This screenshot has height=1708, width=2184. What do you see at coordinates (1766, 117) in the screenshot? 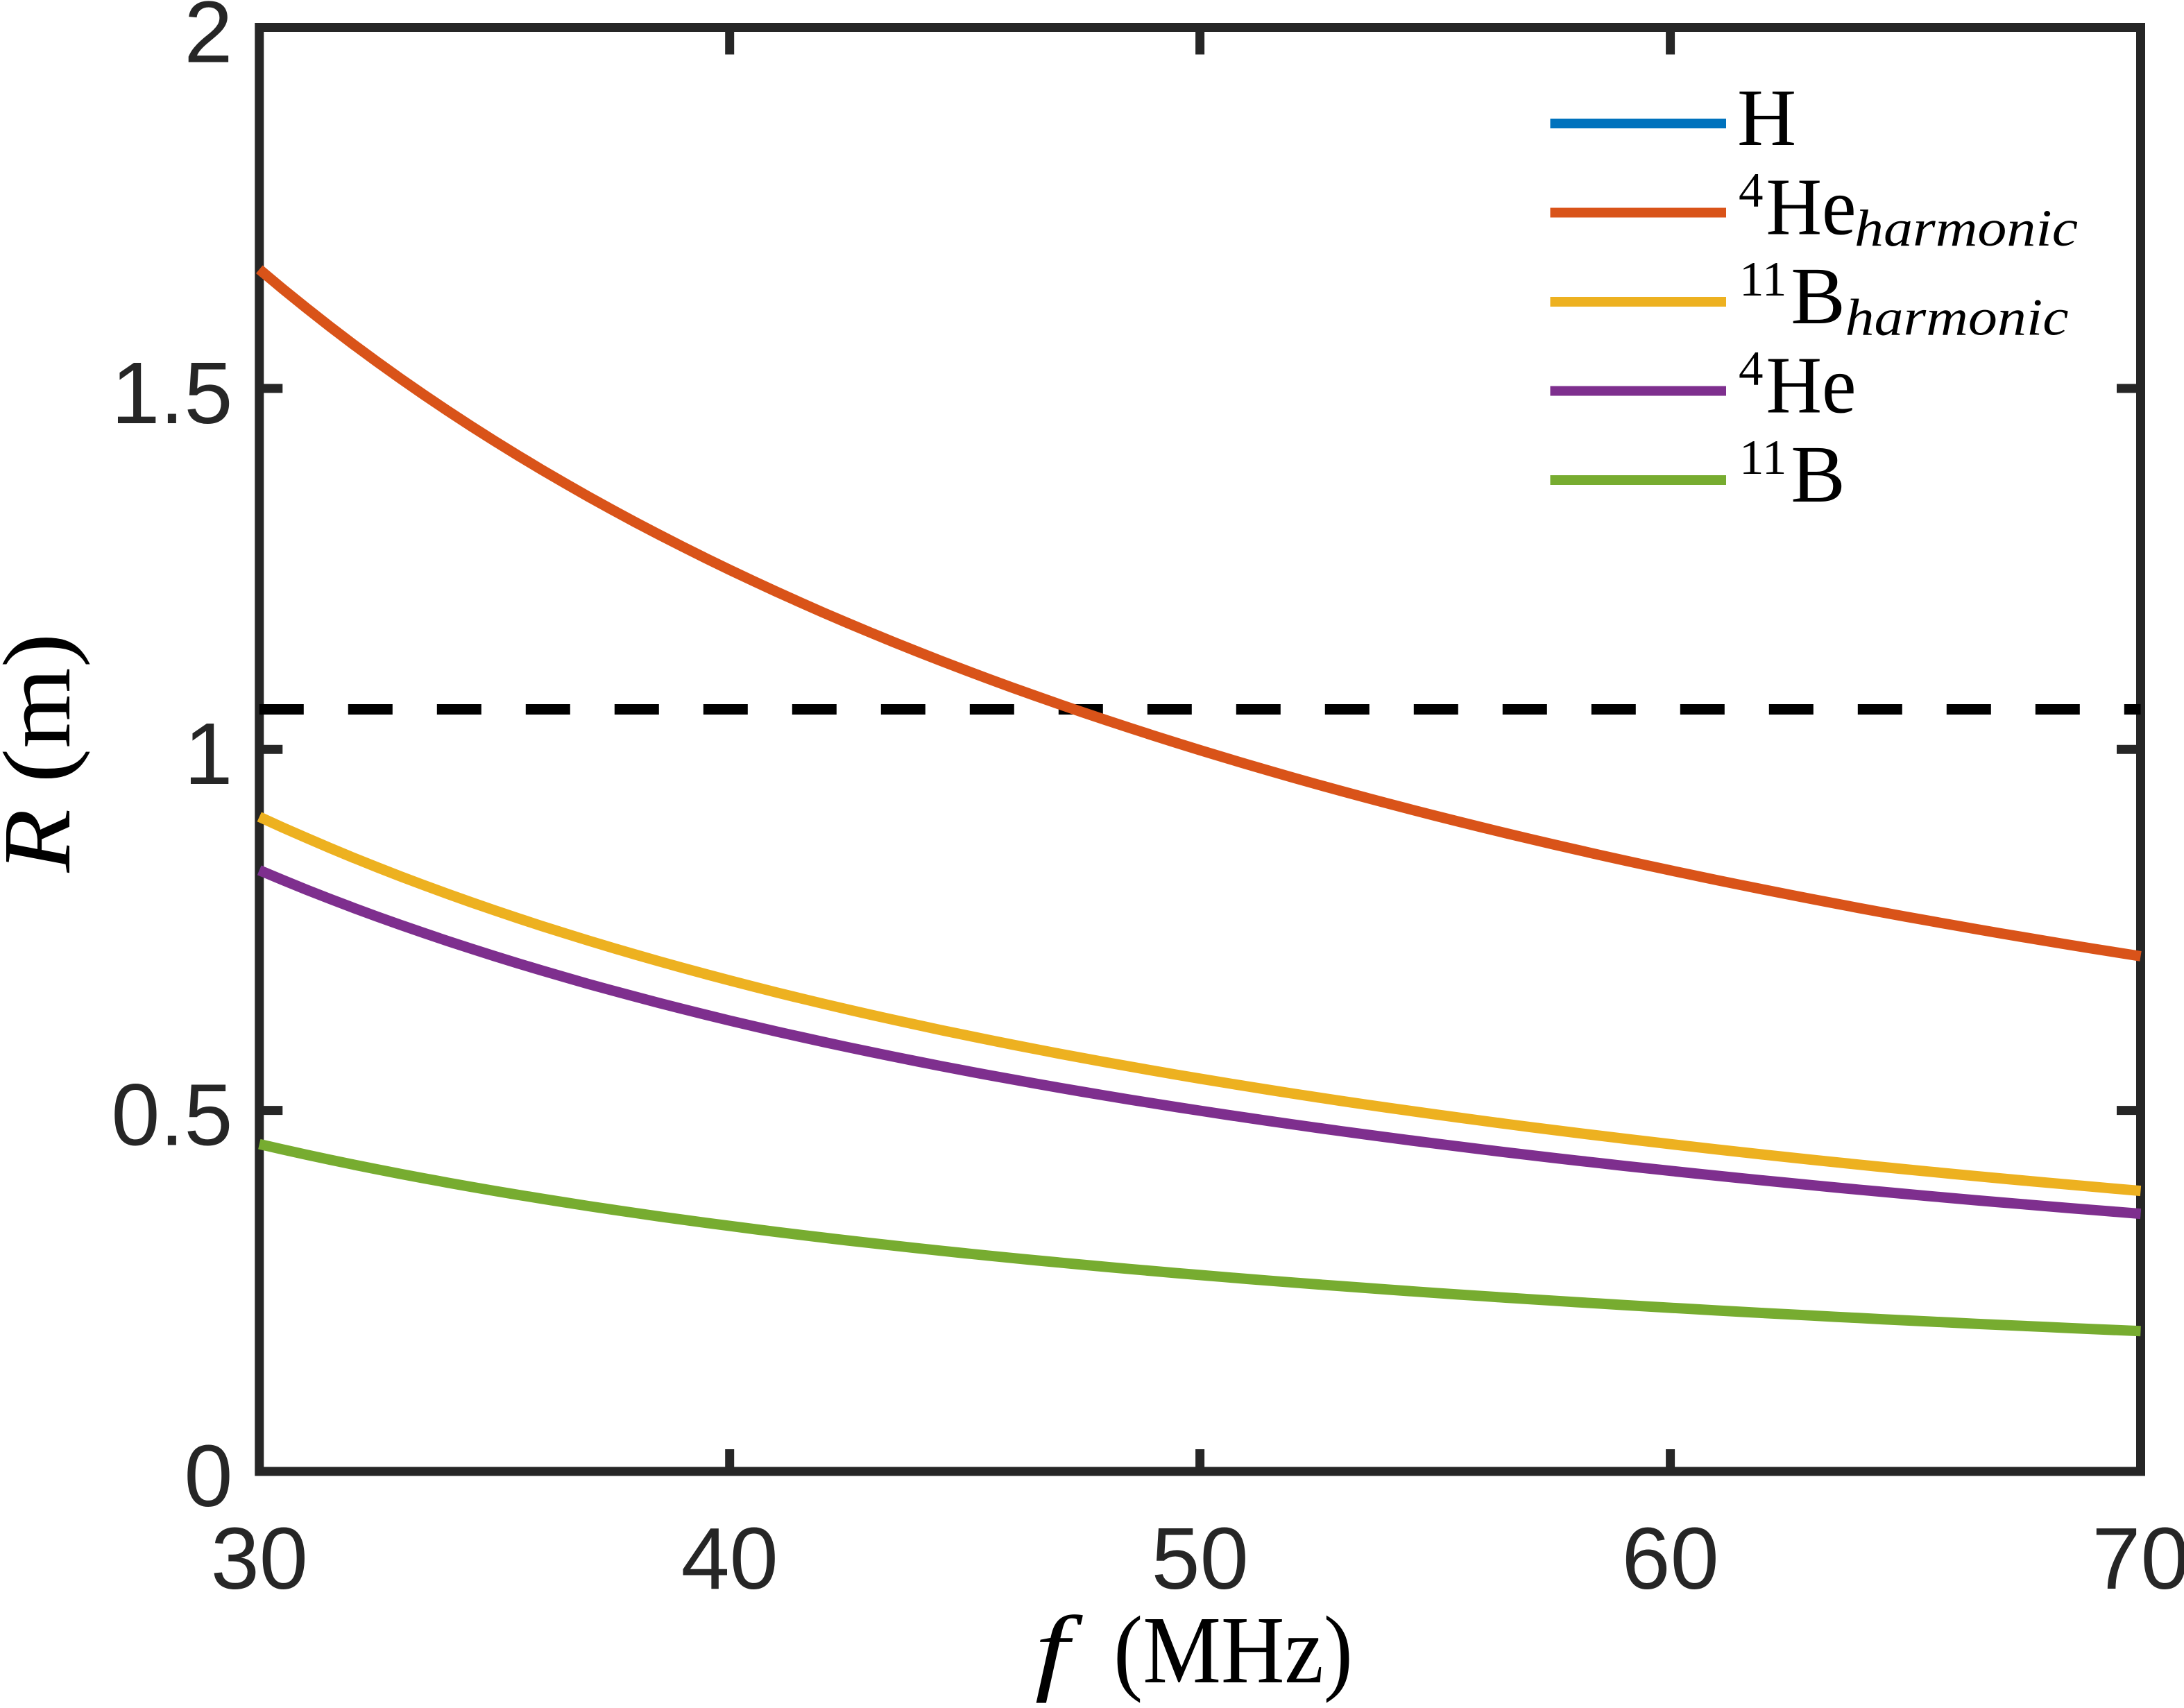
I see `svg-text: H` at bounding box center [1766, 117].